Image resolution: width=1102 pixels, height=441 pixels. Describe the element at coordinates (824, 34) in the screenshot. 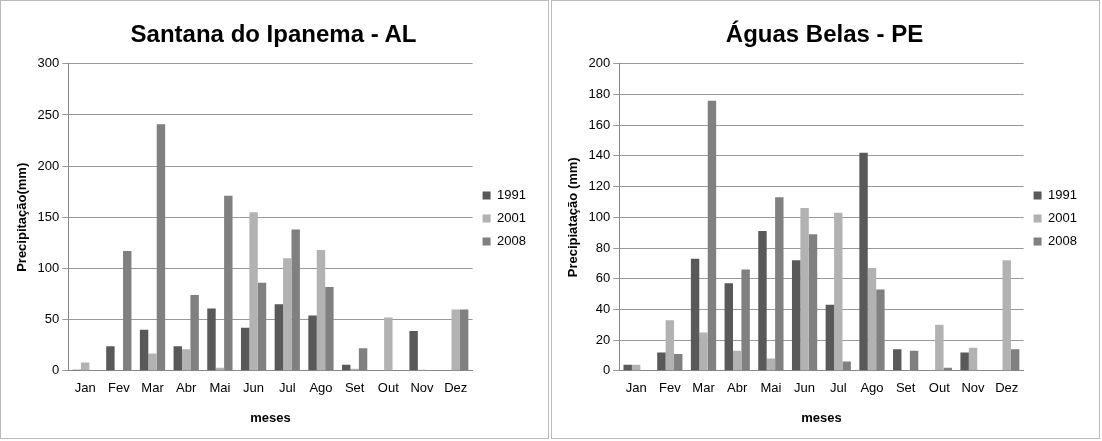

I see `chart-title: Águas Belas - PE` at that location.